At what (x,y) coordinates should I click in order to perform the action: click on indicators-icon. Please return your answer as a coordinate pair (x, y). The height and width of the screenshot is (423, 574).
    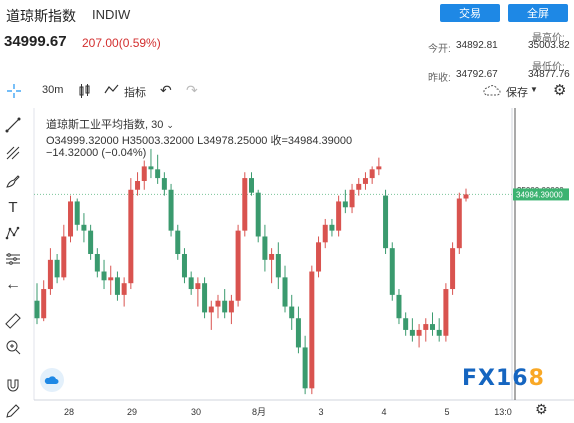
    Looking at the image, I should click on (112, 91).